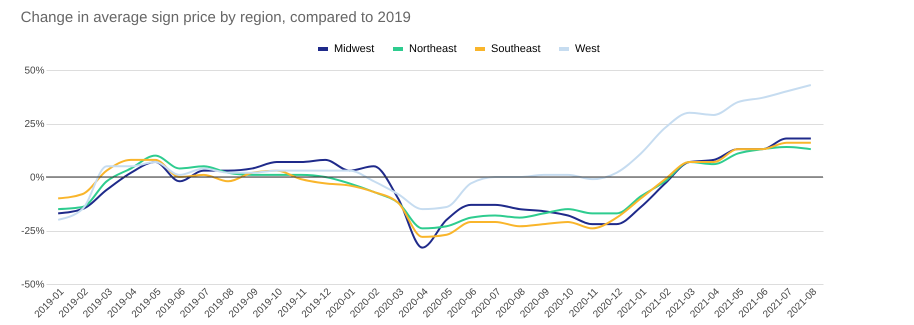 This screenshot has height=325, width=914. I want to click on y-tick-label: 25%, so click(34, 124).